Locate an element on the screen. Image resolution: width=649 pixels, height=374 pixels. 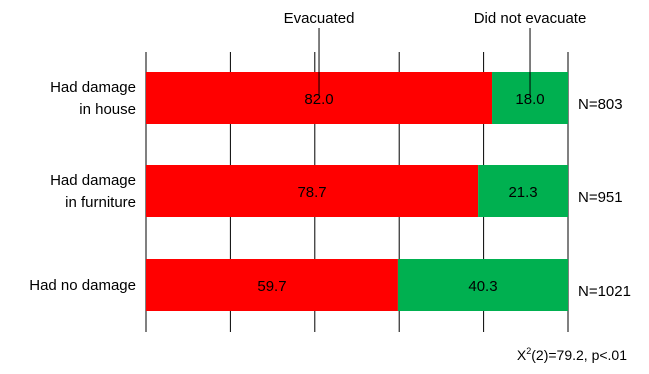
category-label: in house is located at coordinates (107, 109).